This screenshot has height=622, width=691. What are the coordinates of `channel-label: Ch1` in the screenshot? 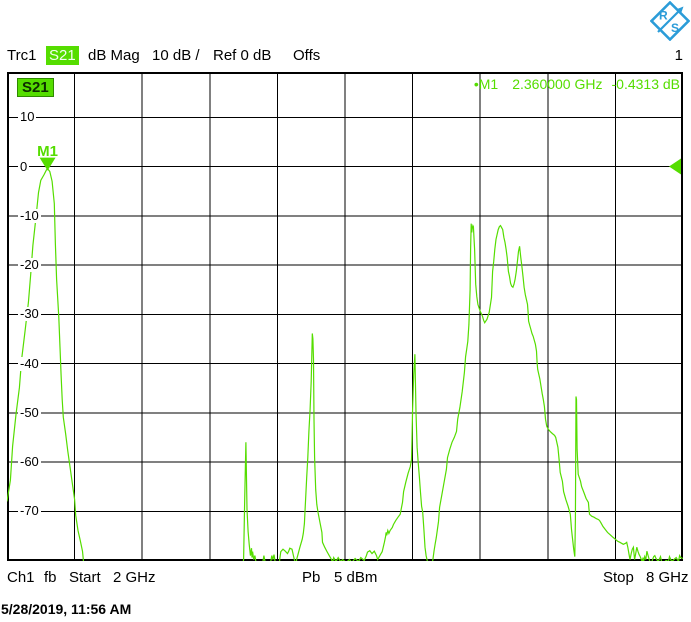 It's located at (21, 577).